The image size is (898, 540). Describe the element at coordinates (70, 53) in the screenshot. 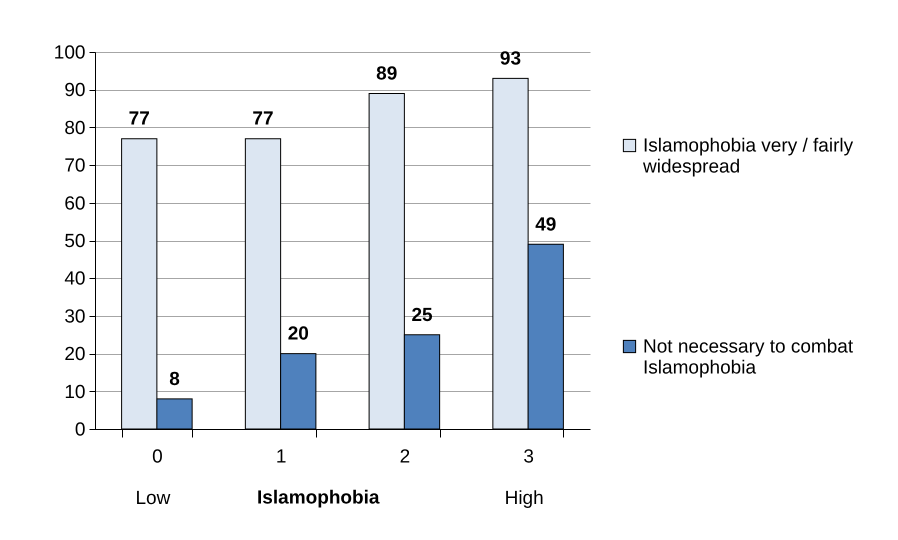

I see `y-tick-label: 100` at that location.